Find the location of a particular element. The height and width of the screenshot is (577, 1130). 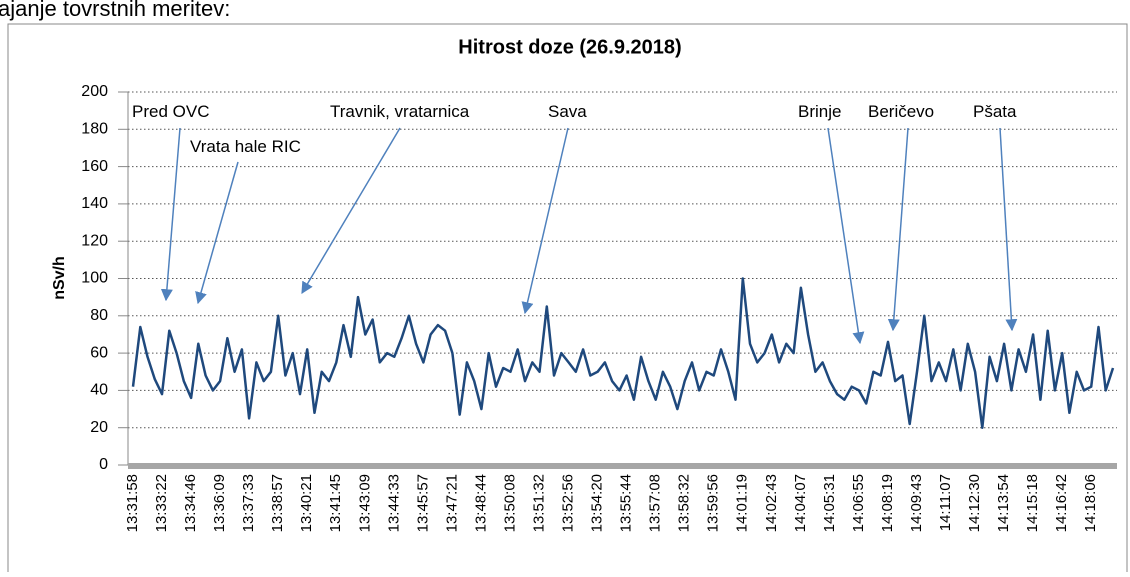

annotation: Vrata hale RIC is located at coordinates (245, 146).